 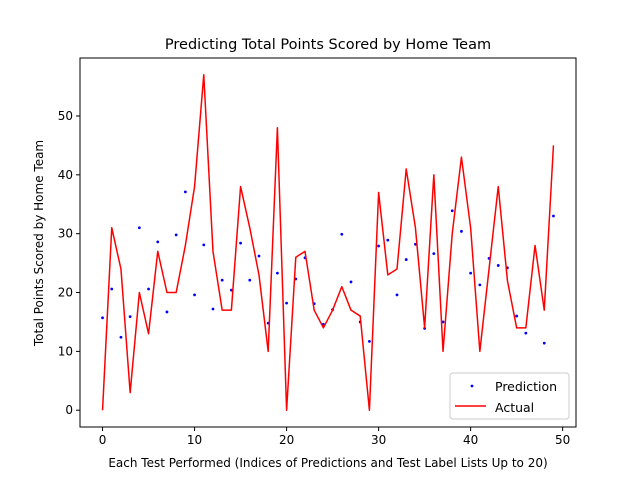 What do you see at coordinates (472, 386) in the screenshot?
I see `legend-prediction-marker` at bounding box center [472, 386].